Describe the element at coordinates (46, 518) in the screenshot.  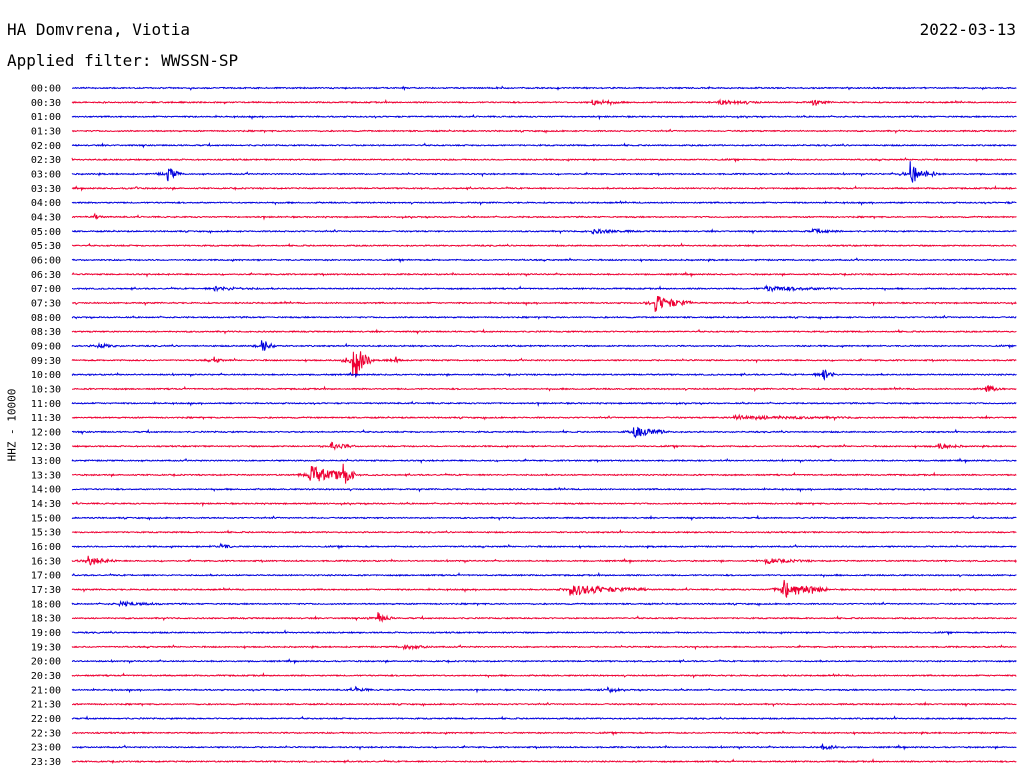
I see `row-time-label: 15:00` at that location.